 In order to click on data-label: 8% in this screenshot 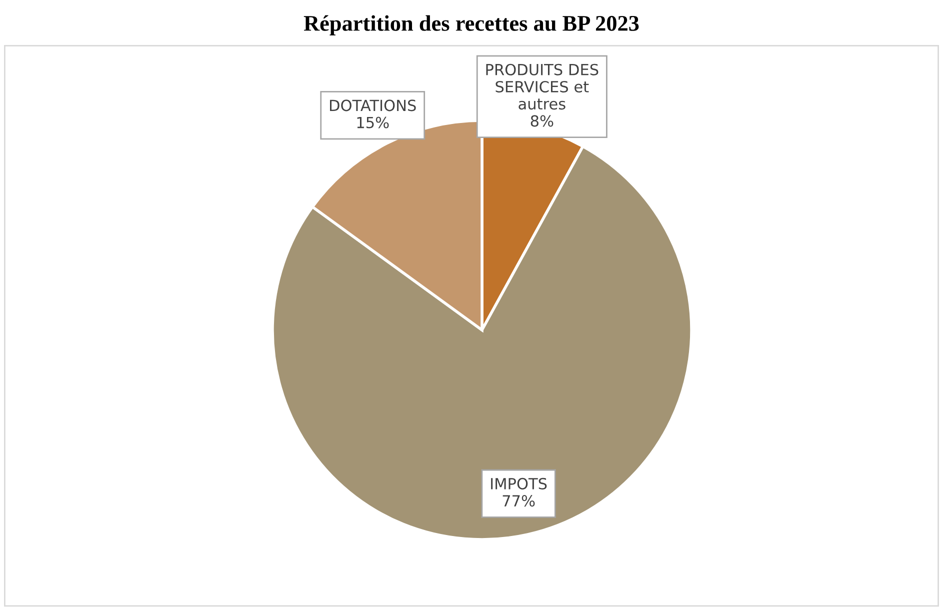, I will do `click(542, 121)`.